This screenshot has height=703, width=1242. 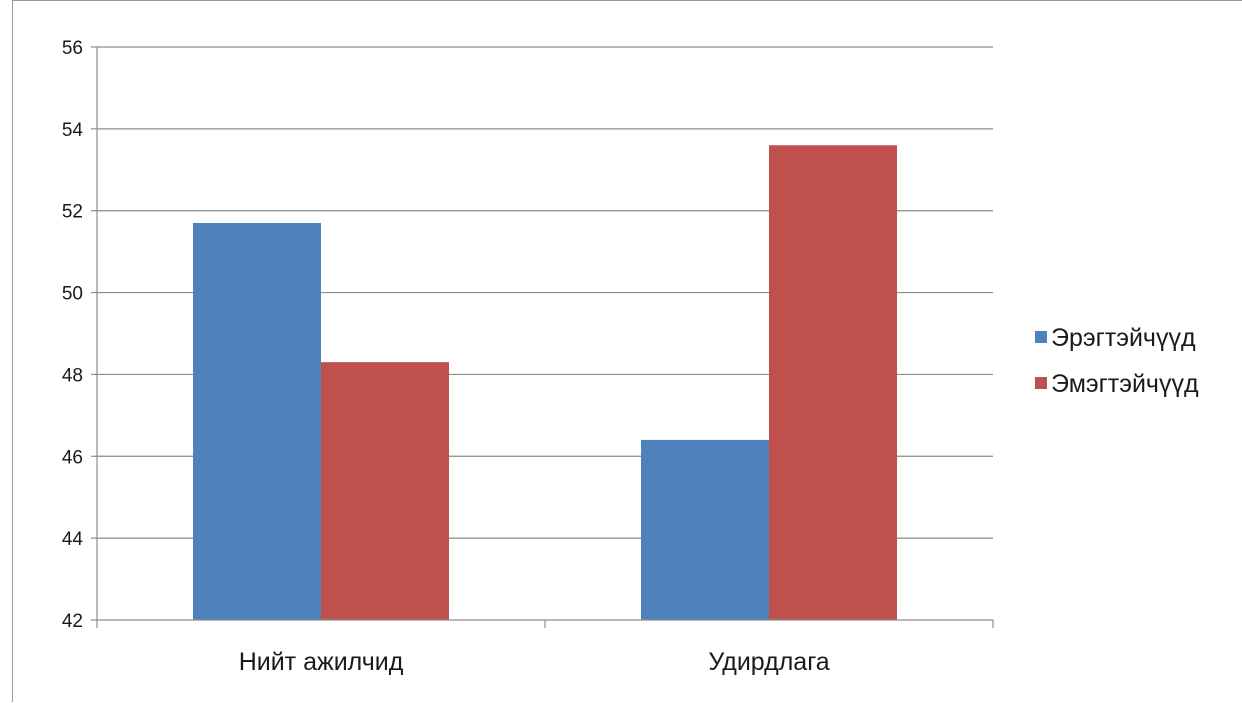 I want to click on x-category-label: Удирдлага, so click(x=768, y=662).